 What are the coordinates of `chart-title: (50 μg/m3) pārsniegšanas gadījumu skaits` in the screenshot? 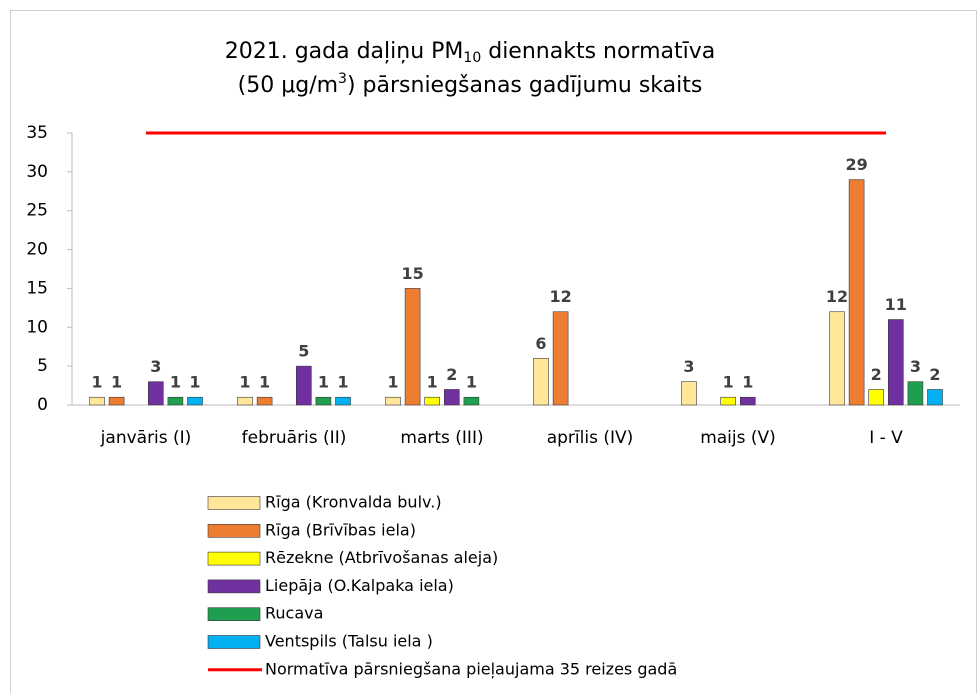 It's located at (470, 84).